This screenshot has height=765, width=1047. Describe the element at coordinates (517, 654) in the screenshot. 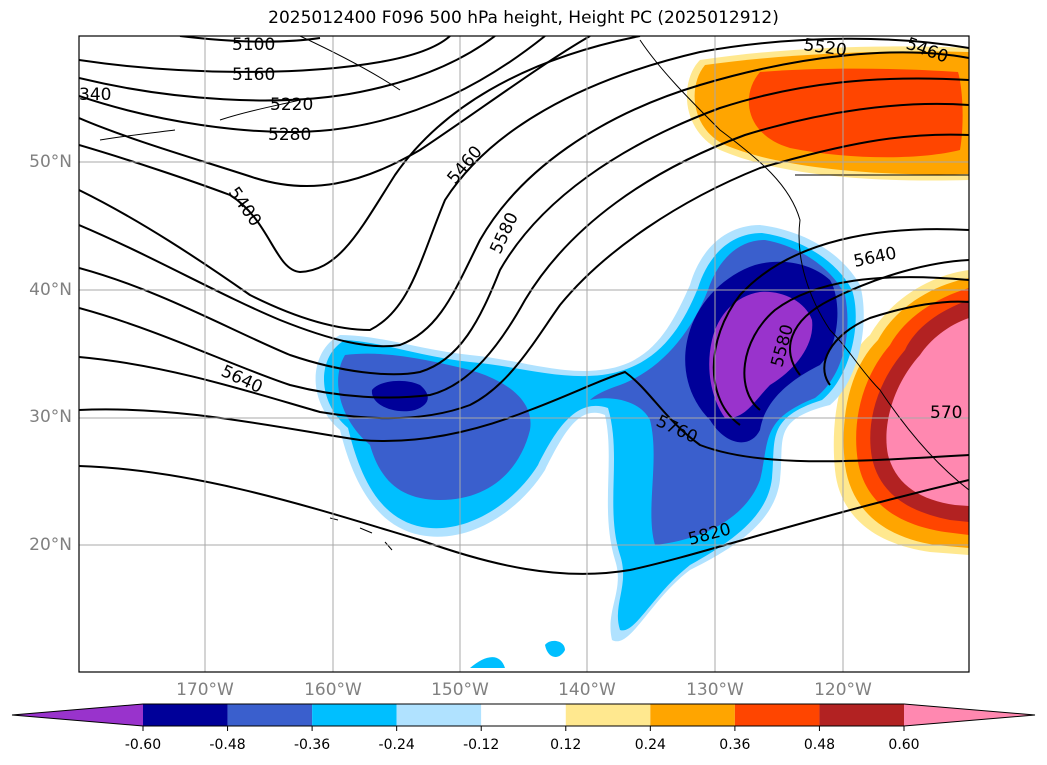

I see `negative-anomaly-small` at that location.